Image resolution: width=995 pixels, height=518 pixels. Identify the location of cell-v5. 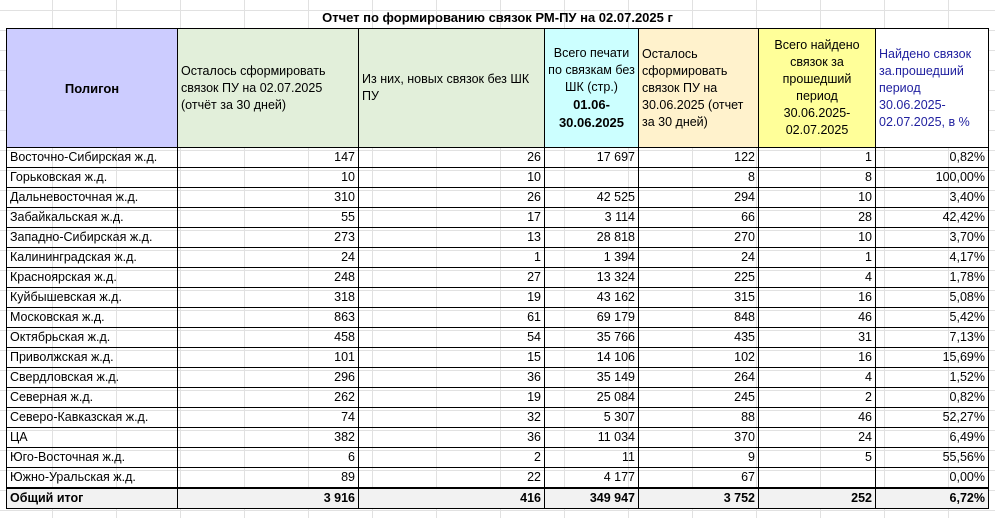
(817, 478).